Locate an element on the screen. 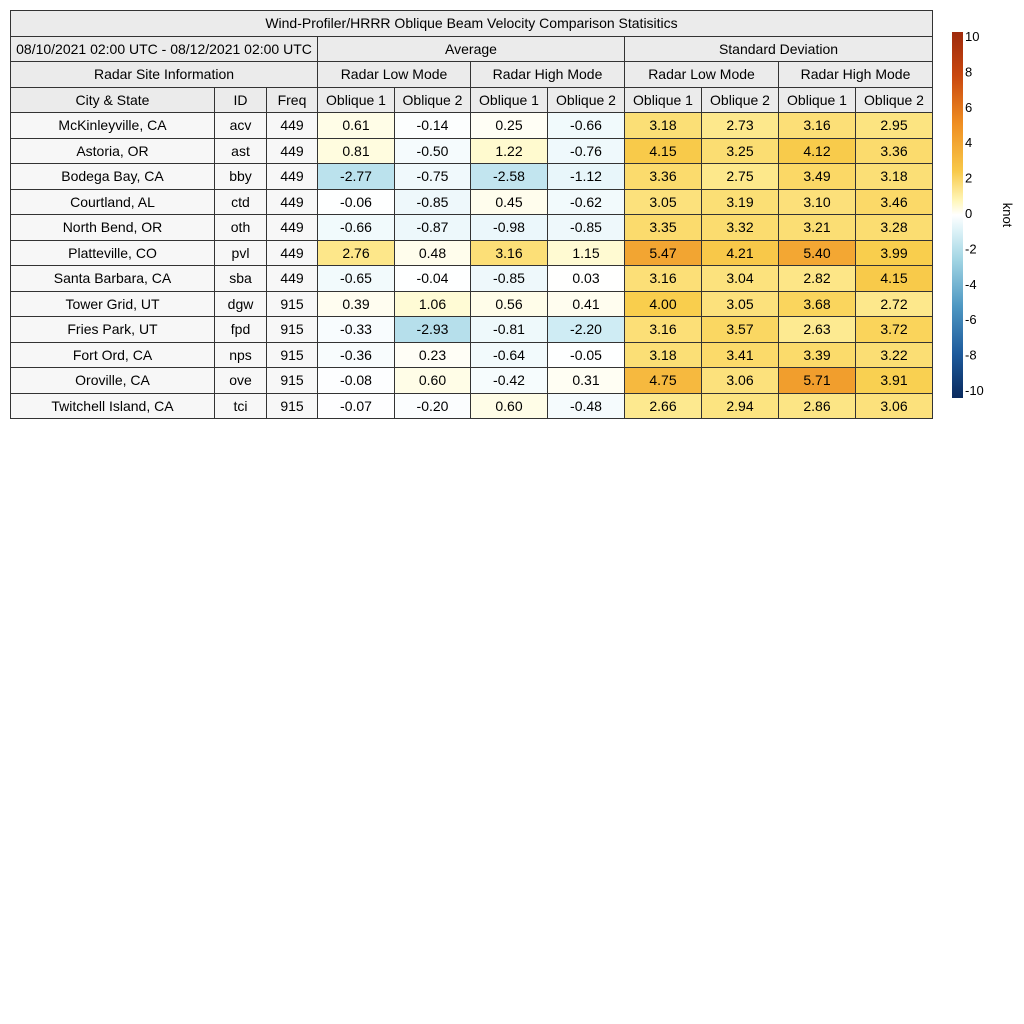 The image size is (1024, 1024). value-cell: 3.39 is located at coordinates (817, 354).